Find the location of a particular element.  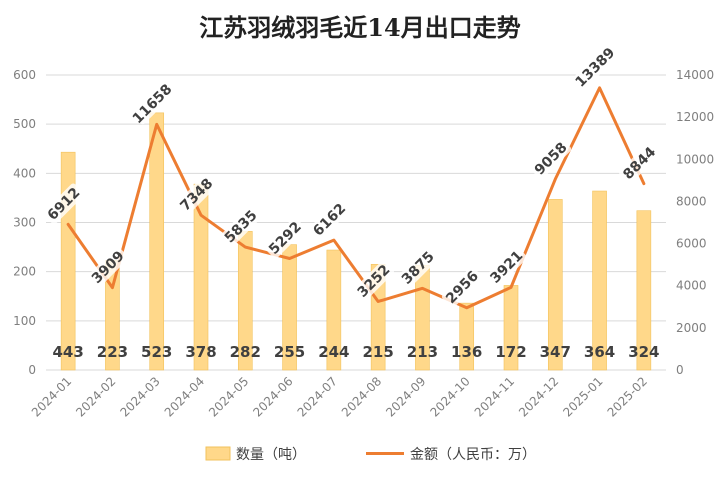

x-tick-label: 2024-12 is located at coordinates (538, 396).